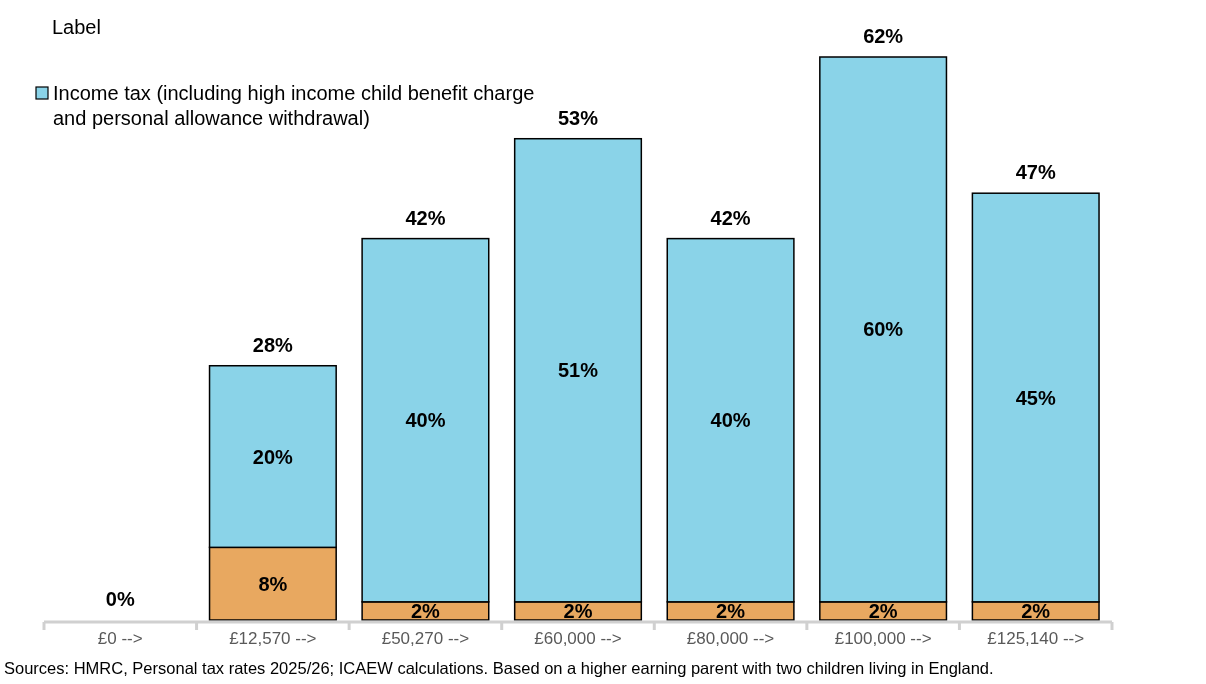 This screenshot has height=684, width=1206. What do you see at coordinates (499, 668) in the screenshot?
I see `source-note: Sources: HMRC, Personal tax rates 2025/26; ICAEW calculations. Based on a higher earning parent with two children living in England.` at bounding box center [499, 668].